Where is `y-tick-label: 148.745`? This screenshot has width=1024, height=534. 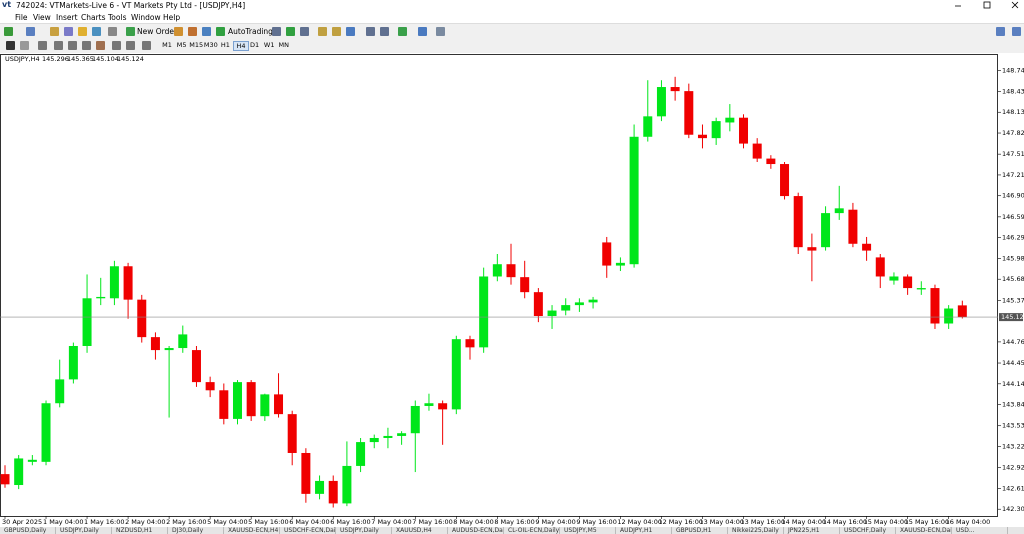 y-tick-label: 148.745 is located at coordinates (1013, 70).